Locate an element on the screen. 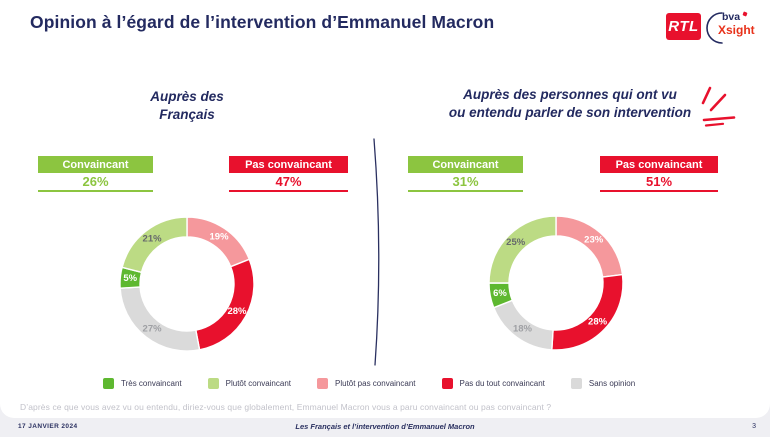 The height and width of the screenshot is (437, 770). right-convaincant-block: Convaincant 31% is located at coordinates (465, 174).